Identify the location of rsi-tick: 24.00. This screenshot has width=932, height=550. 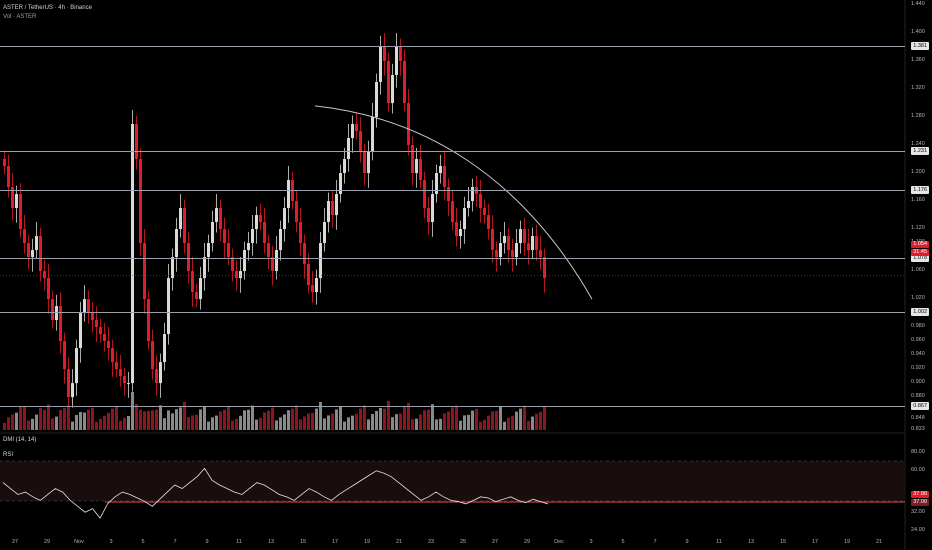
(918, 530).